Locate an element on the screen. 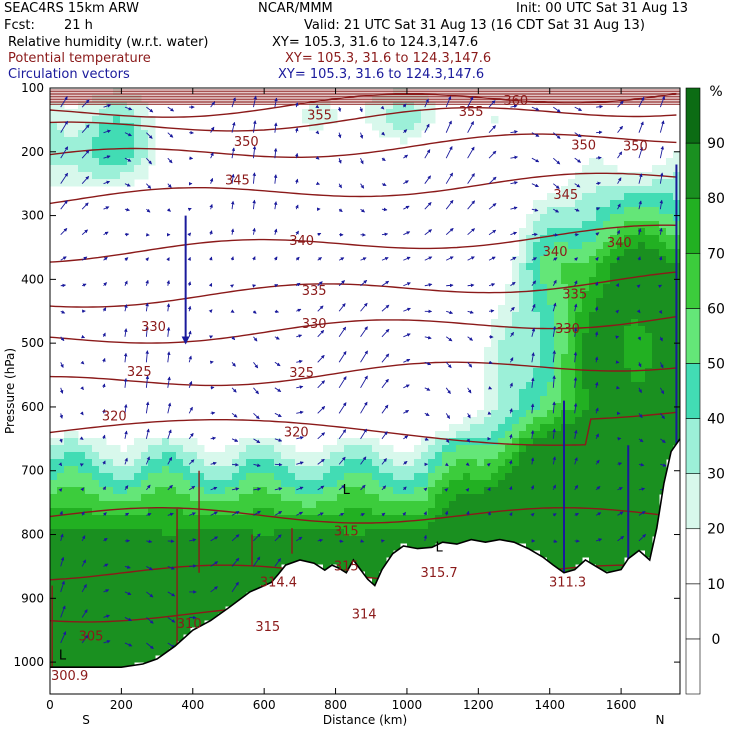  y-tick-label: 700 is located at coordinates (32, 471).